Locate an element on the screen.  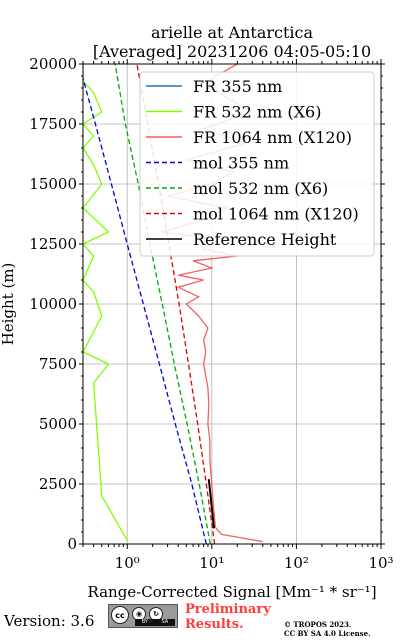
cc-logo-icon: cc is located at coordinates (120, 615).